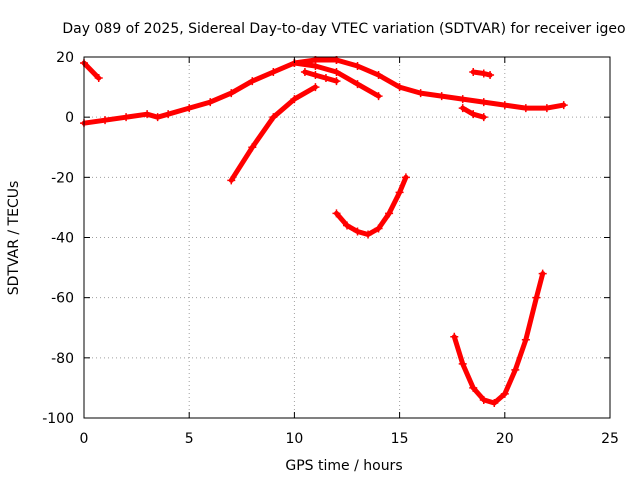  I want to click on y-tick-label: -20, so click(62, 178).